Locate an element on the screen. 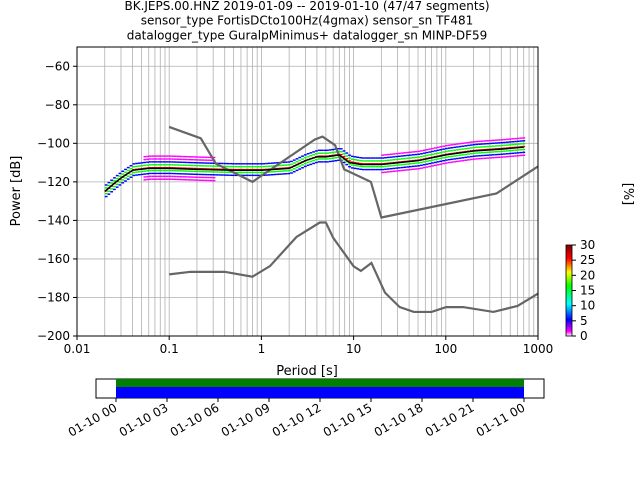 The width and height of the screenshot is (640, 480). gap-coverage-bar is located at coordinates (320, 383).